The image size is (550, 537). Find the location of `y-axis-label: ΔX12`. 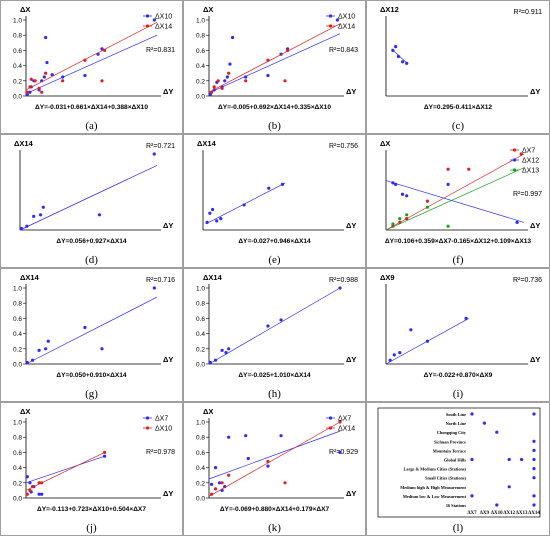

y-axis-label: ΔX12 is located at coordinates (389, 9).